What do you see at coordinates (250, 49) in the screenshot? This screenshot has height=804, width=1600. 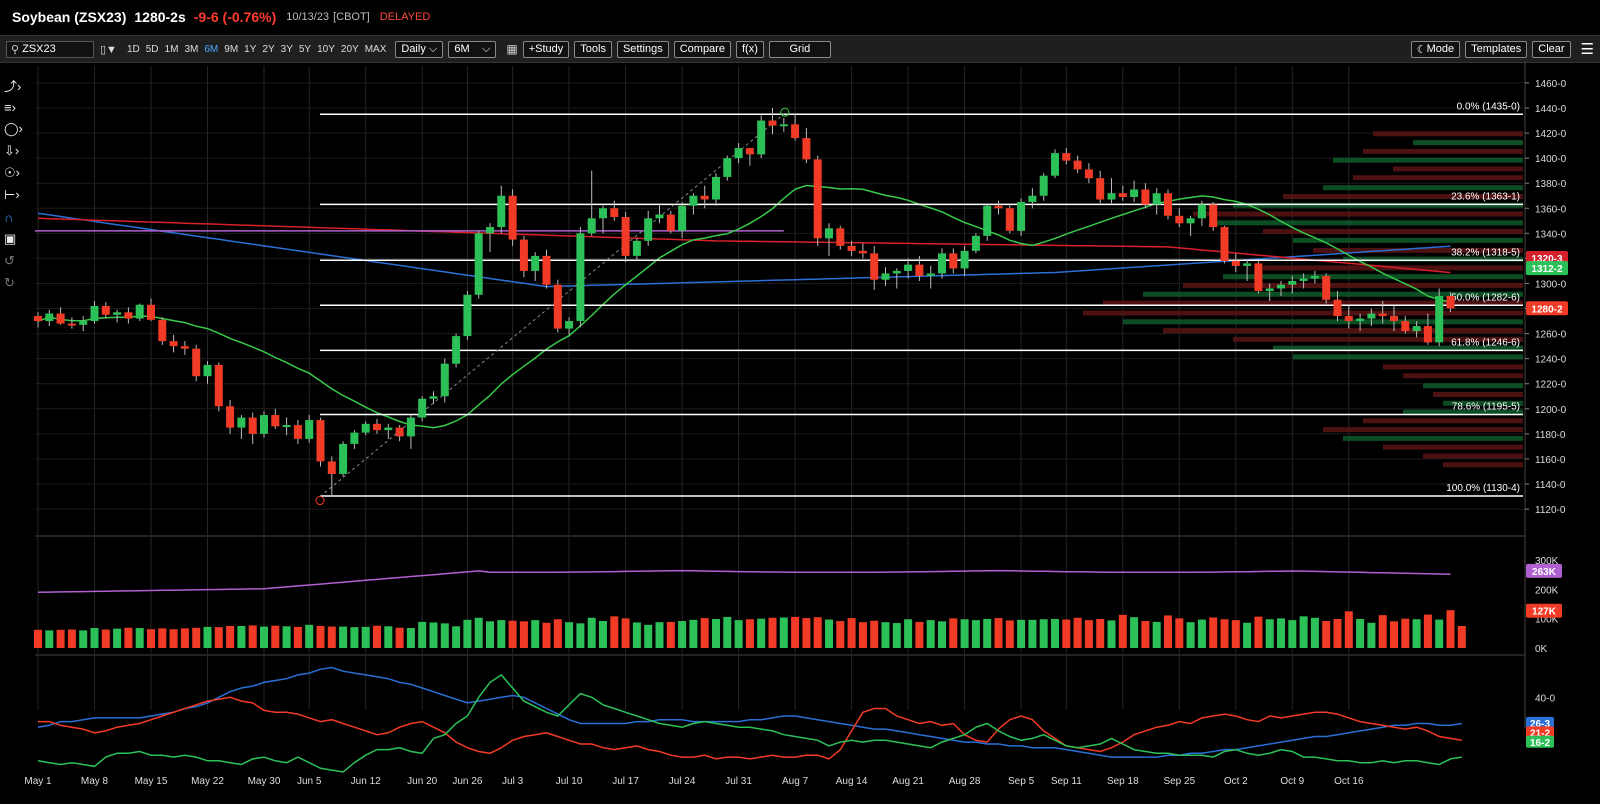 I see `range-1y: 1Y` at bounding box center [250, 49].